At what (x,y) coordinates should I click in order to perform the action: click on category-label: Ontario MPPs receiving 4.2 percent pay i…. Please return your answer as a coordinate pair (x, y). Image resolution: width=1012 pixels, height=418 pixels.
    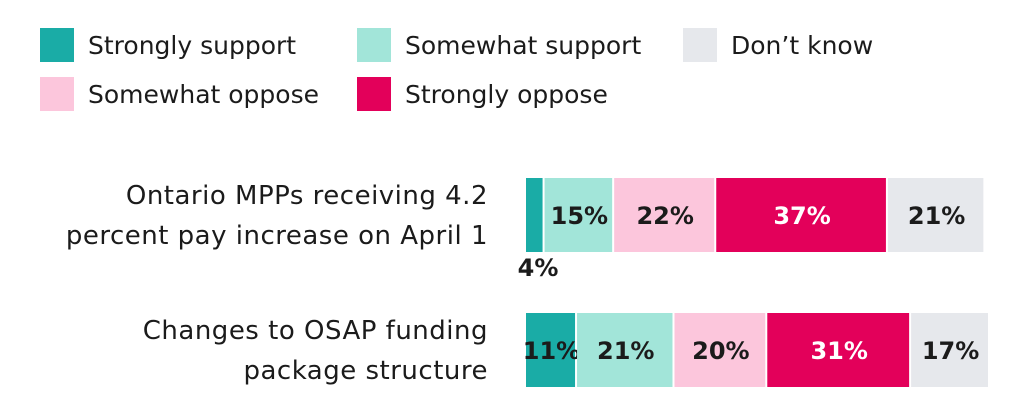
    Looking at the image, I should click on (276, 216).